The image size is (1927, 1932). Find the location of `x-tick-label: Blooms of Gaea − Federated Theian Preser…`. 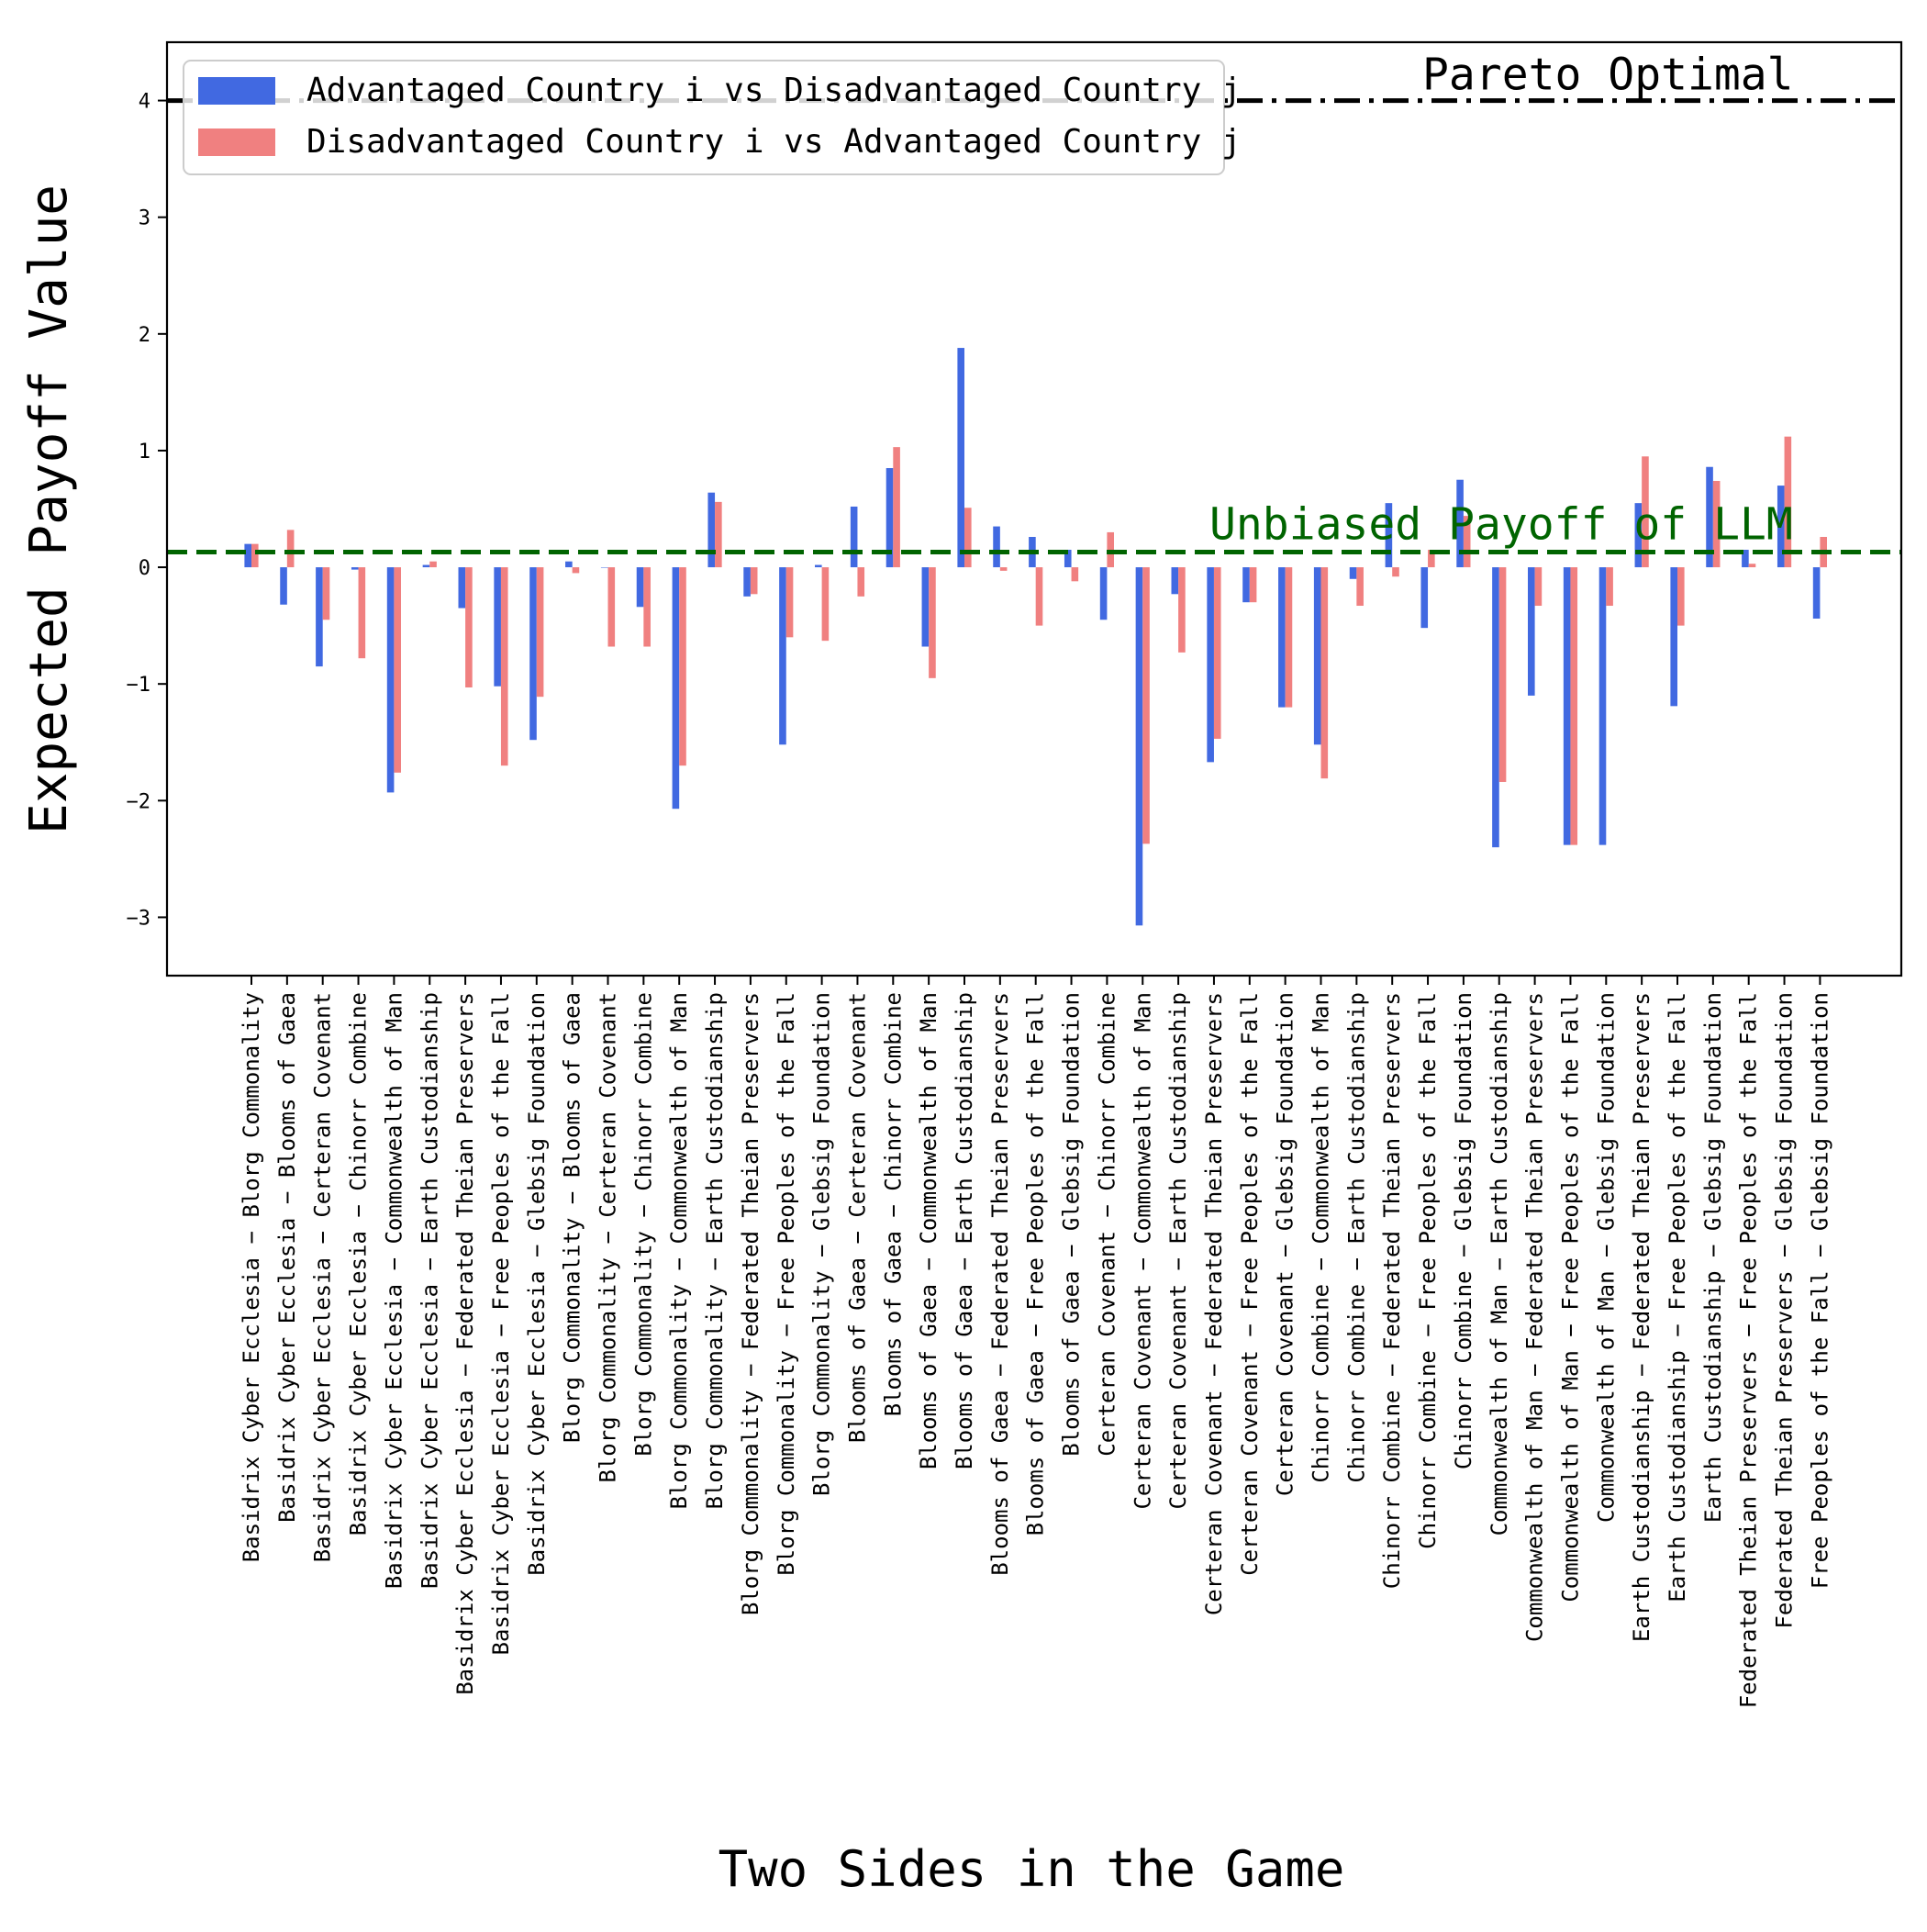

x-tick-label: Blooms of Gaea − Federated Theian Preser… is located at coordinates (1000, 1284).